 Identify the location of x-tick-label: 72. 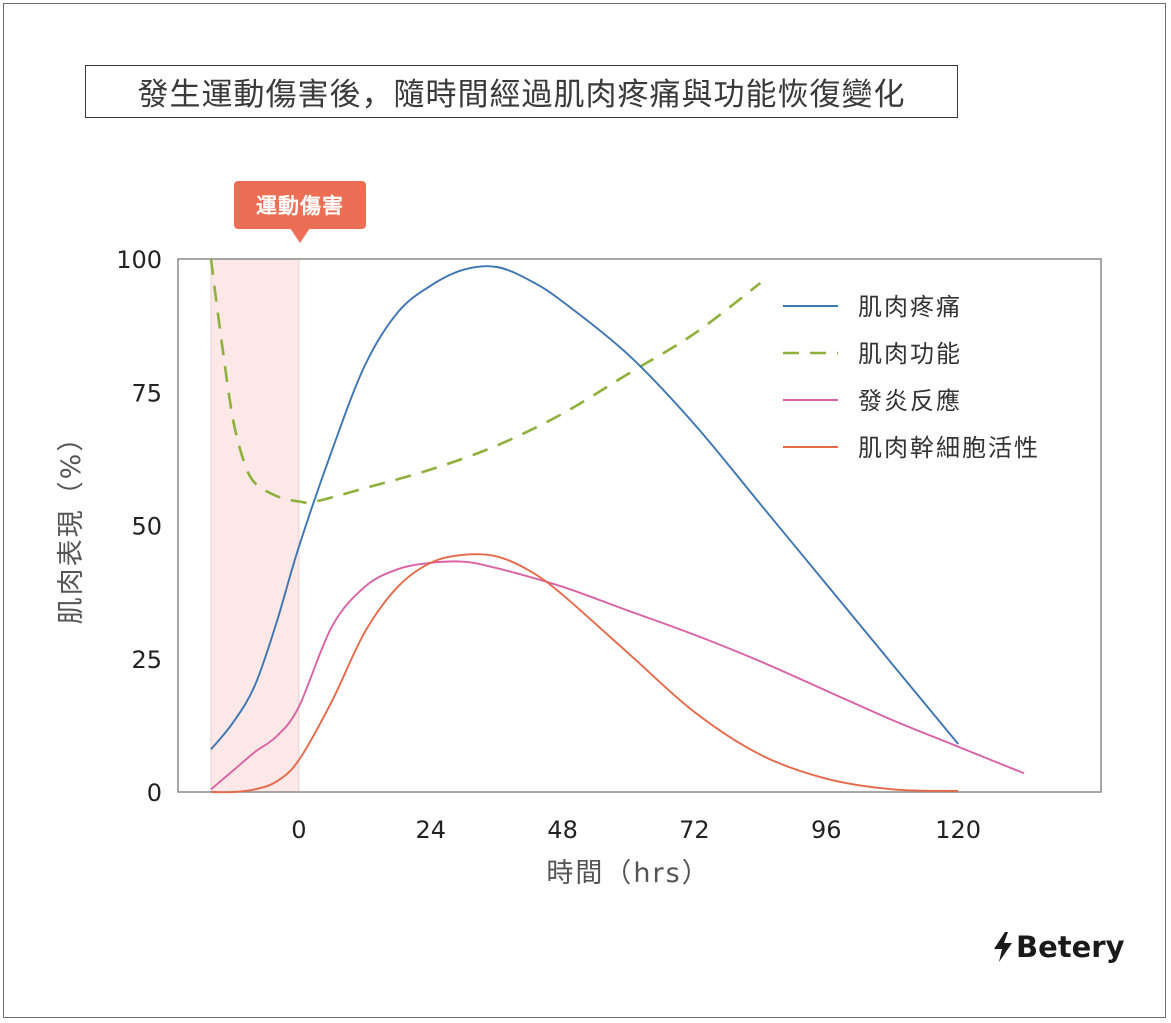
(694, 830).